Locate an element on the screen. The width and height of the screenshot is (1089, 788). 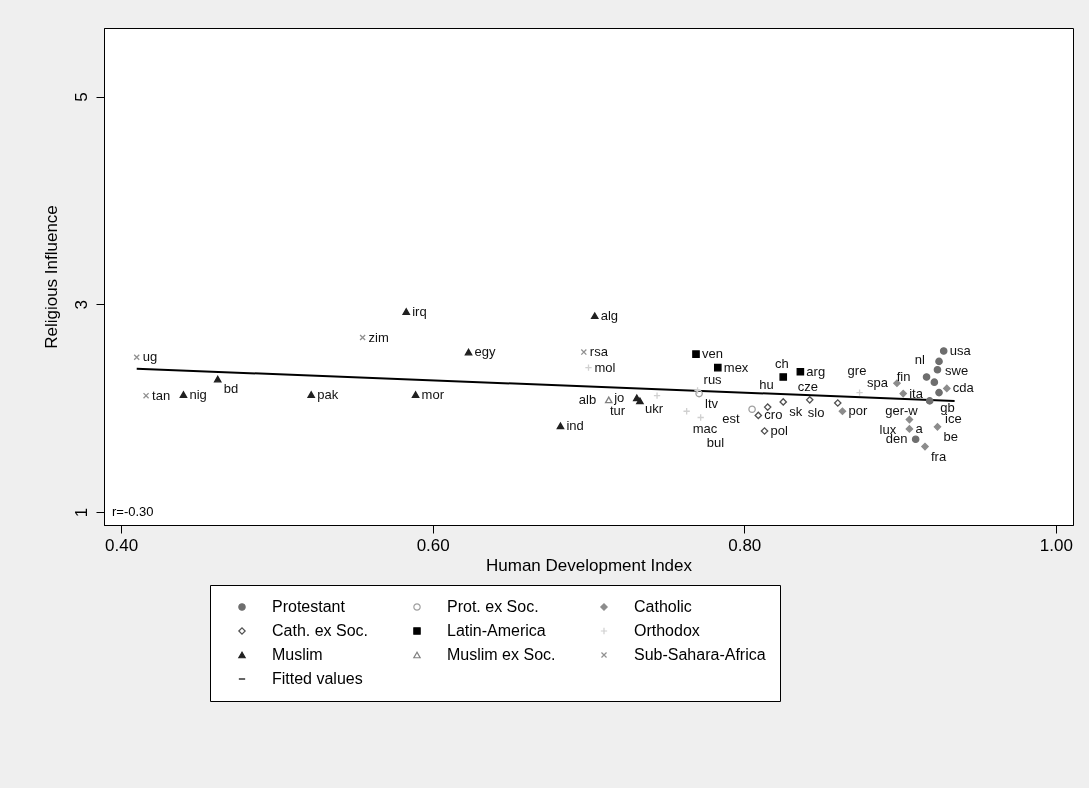
annotation: spa is located at coordinates (878, 383).